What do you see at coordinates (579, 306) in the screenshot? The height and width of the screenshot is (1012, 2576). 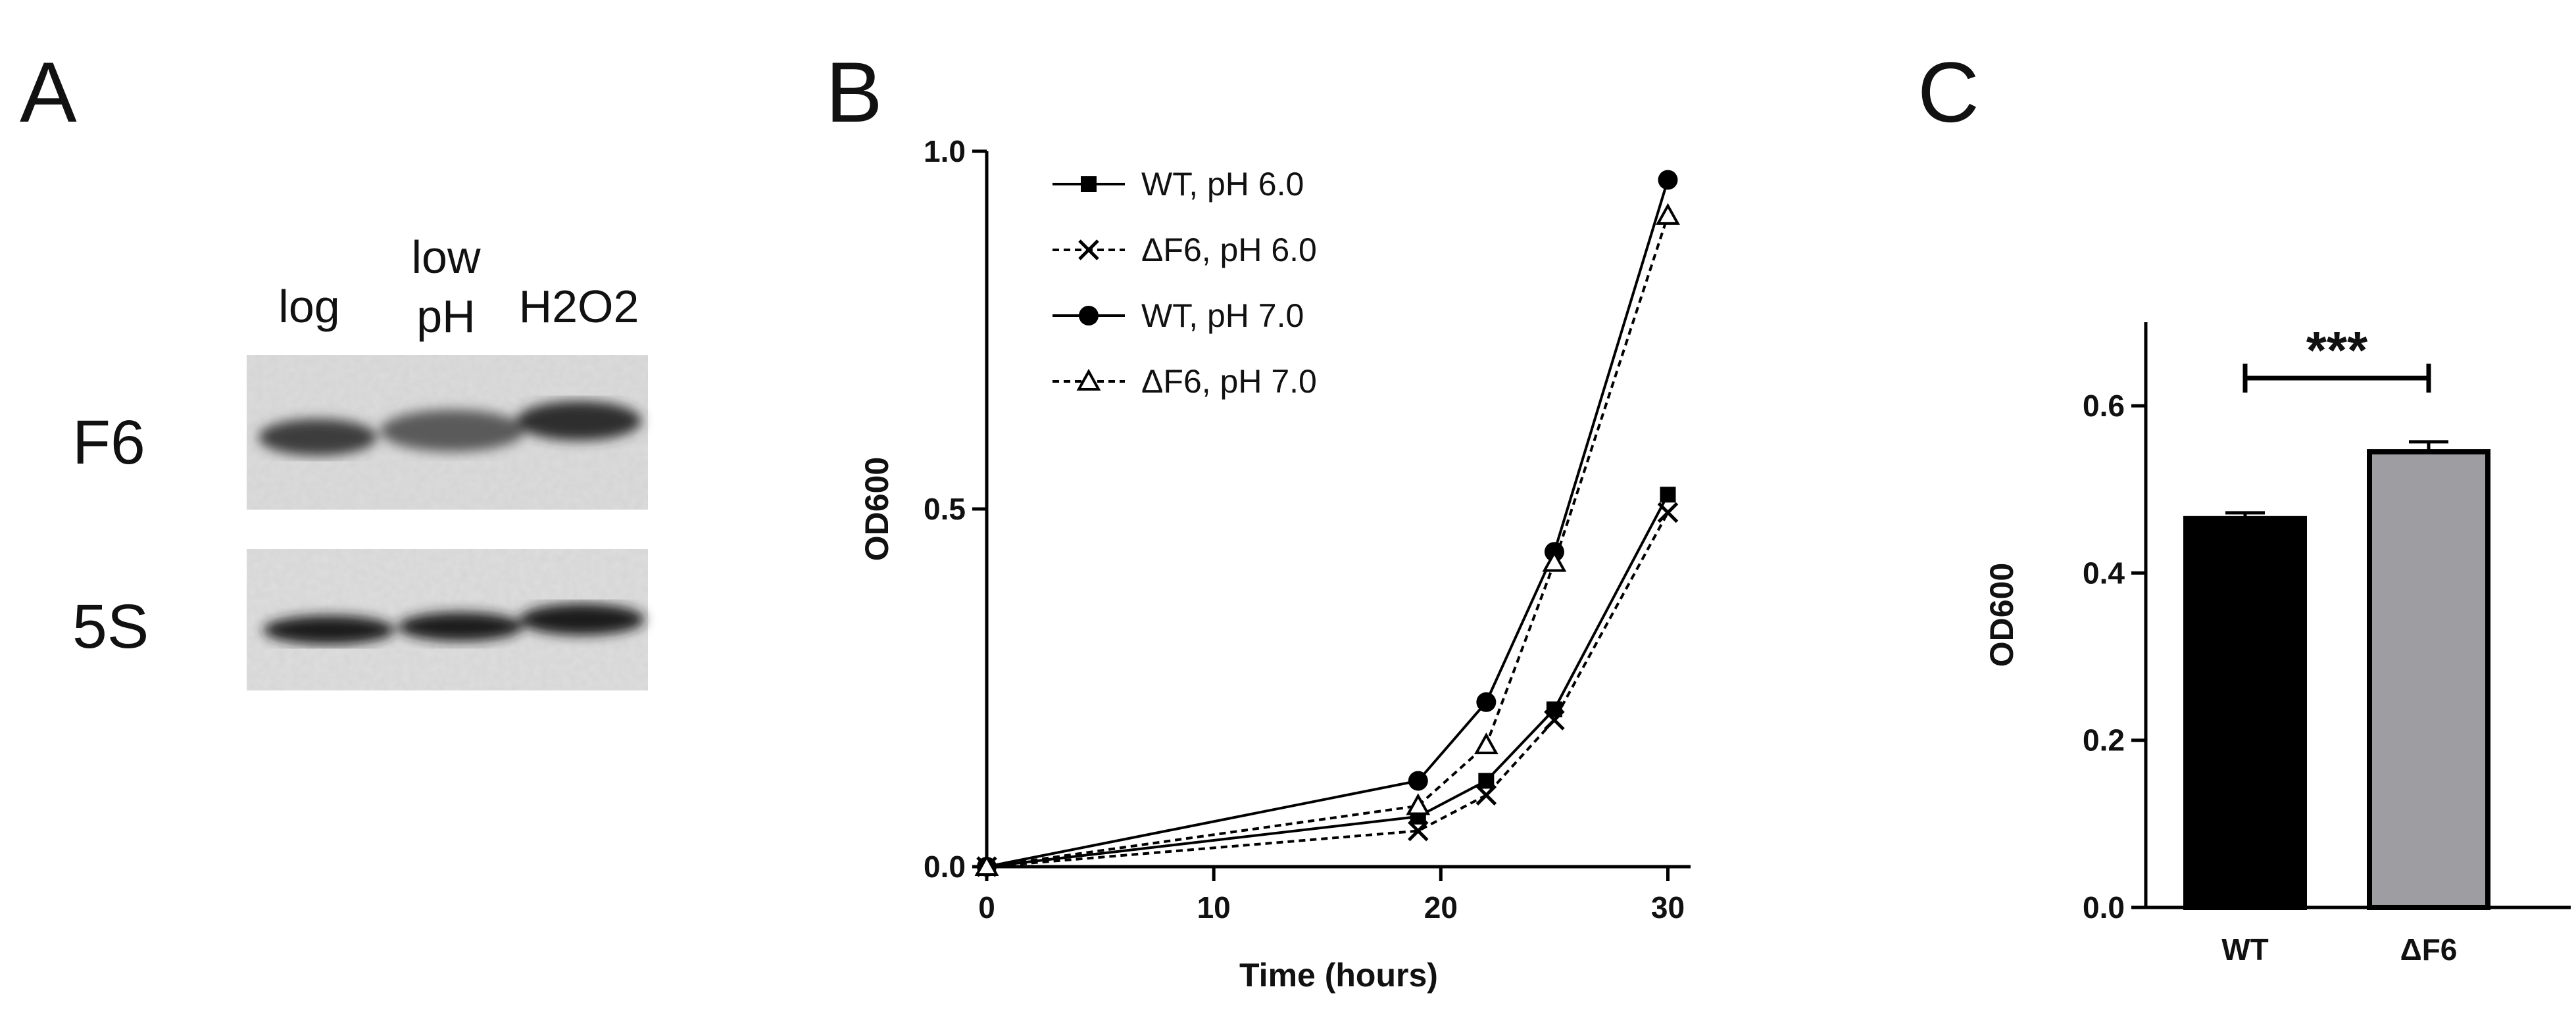 I see `lane-3-label: H2O2` at bounding box center [579, 306].